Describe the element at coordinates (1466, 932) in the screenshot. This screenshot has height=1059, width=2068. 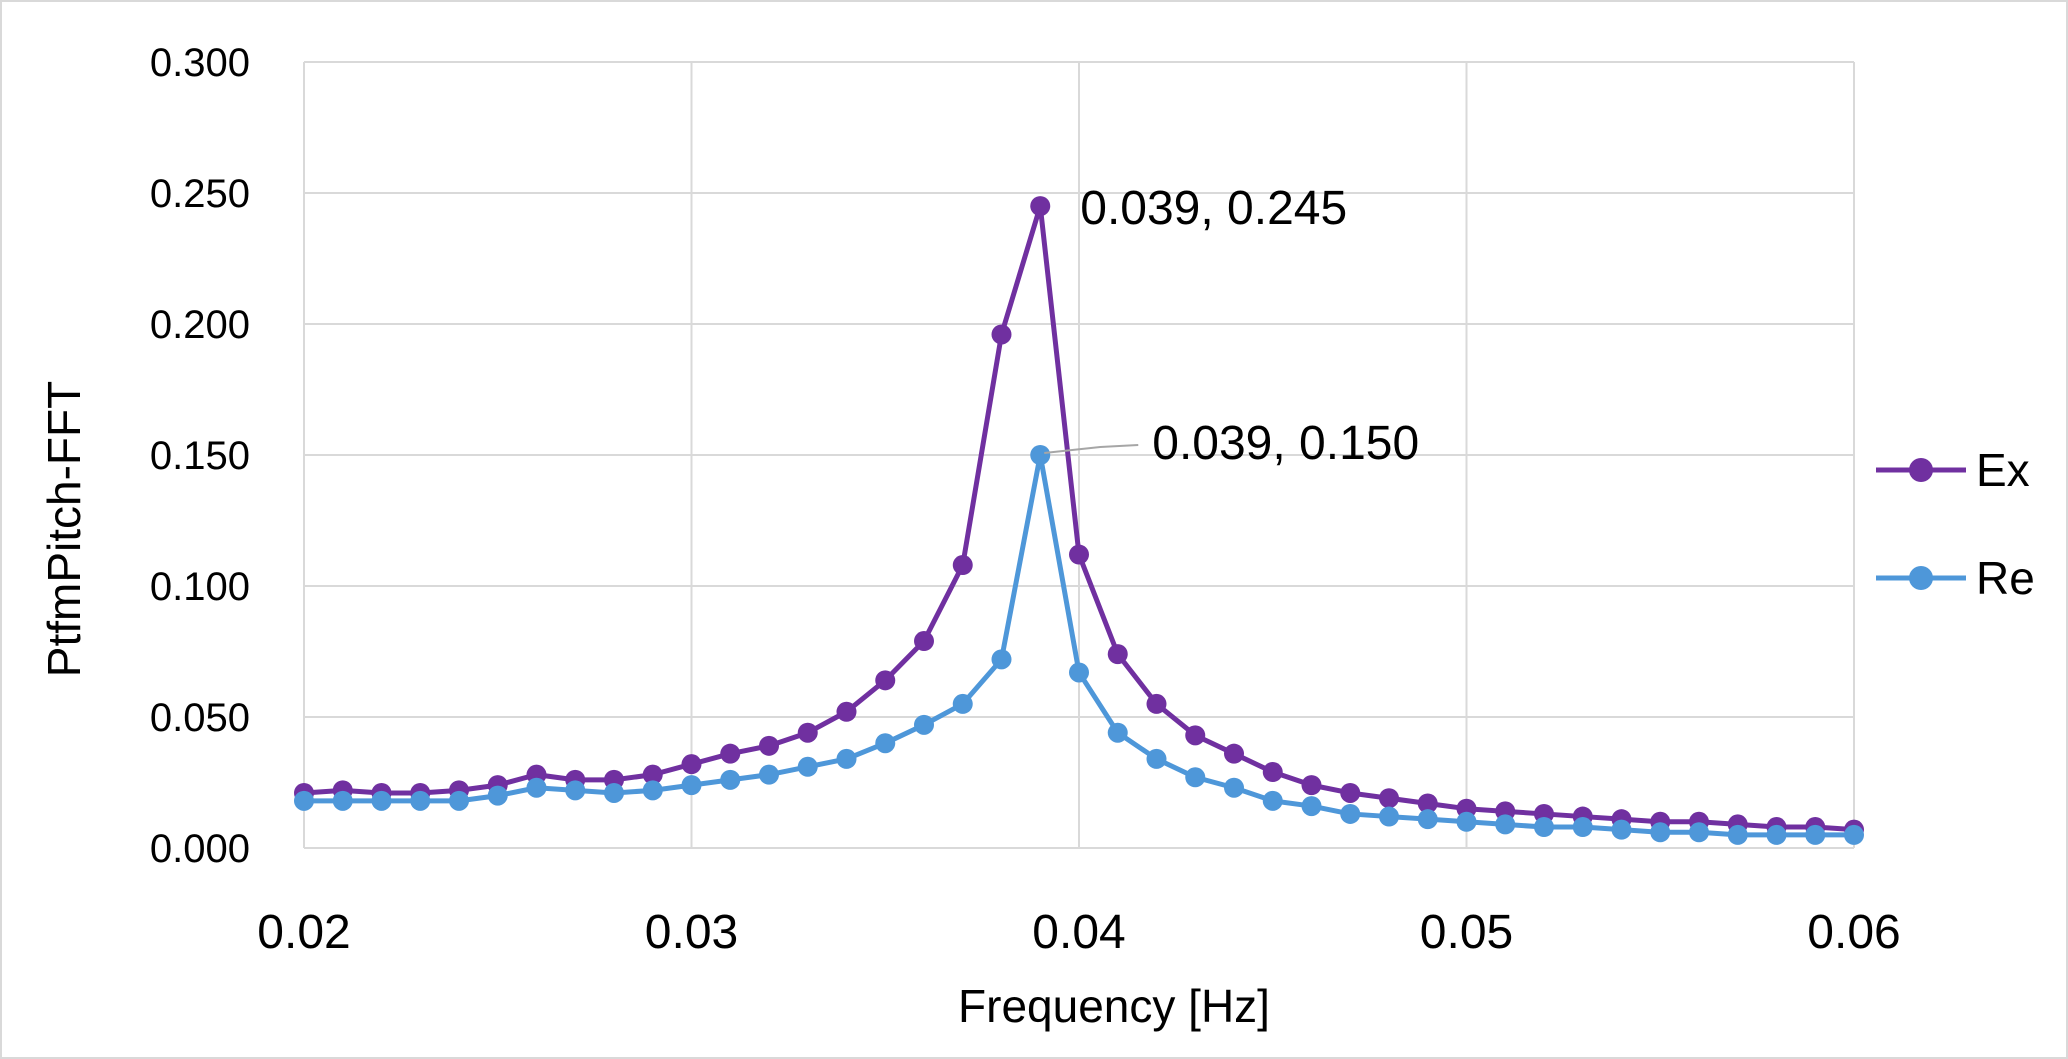
I see `x-tick-label: 0.05` at that location.